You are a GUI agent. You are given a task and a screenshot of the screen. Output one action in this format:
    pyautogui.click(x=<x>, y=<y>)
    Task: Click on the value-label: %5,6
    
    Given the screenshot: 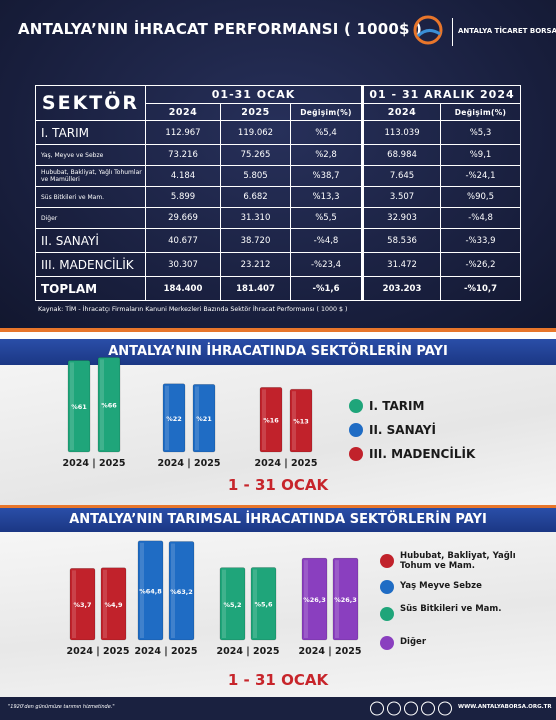 What is the action you would take?
    pyautogui.click(x=263, y=605)
    